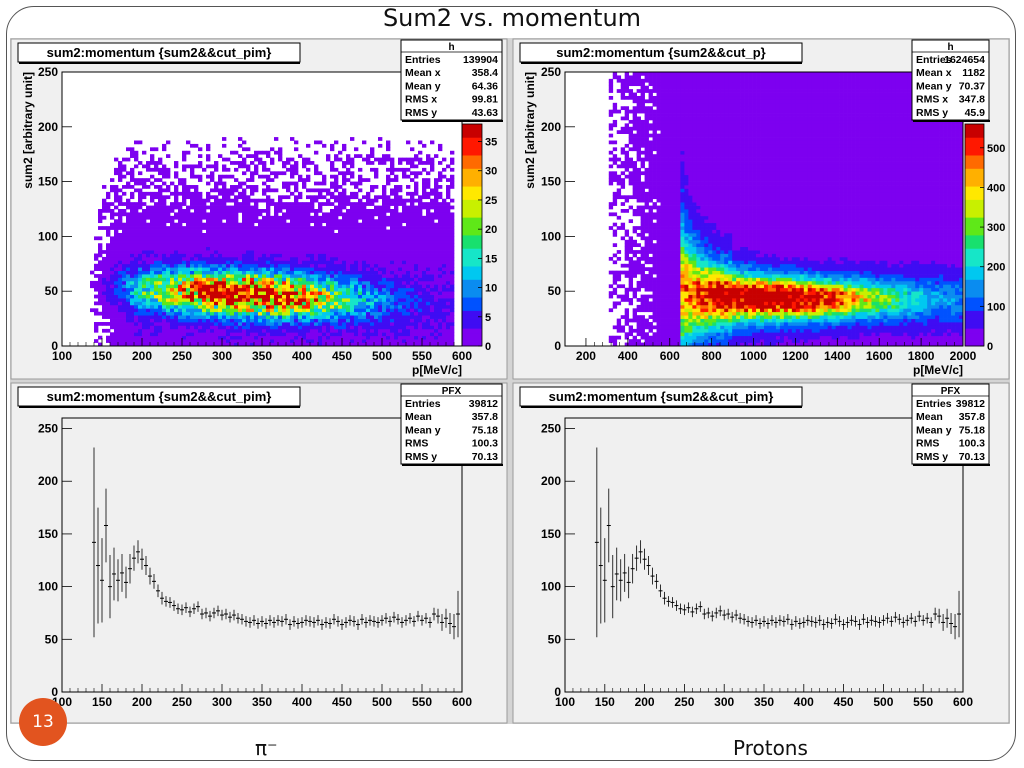 The width and height of the screenshot is (1024, 768). Describe the element at coordinates (491, 289) in the screenshot. I see `color-scale-tick-label: 10` at that location.